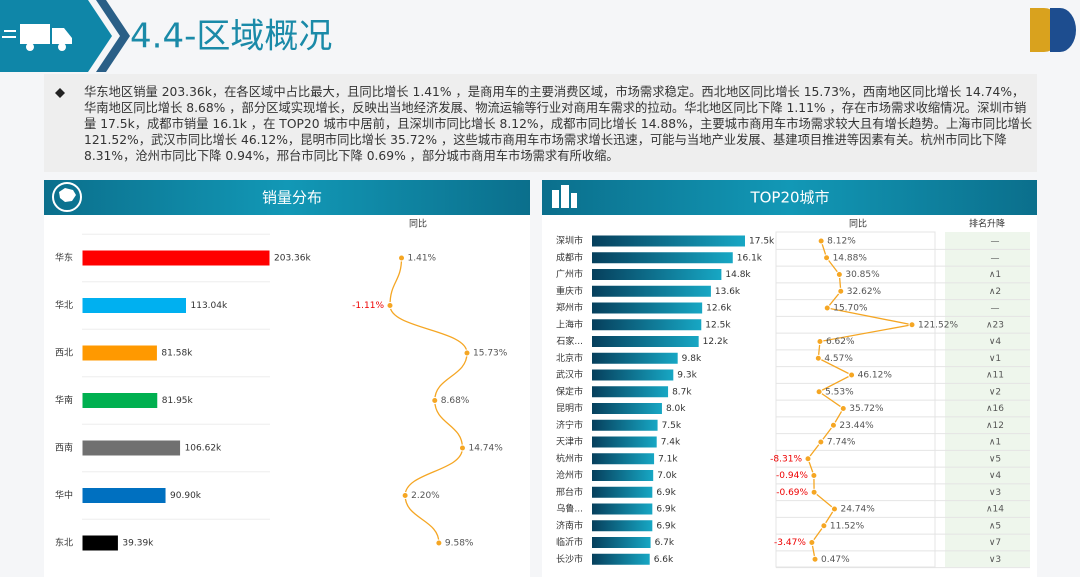 The image size is (1080, 577). I want to click on category-label: 华南, so click(64, 400).